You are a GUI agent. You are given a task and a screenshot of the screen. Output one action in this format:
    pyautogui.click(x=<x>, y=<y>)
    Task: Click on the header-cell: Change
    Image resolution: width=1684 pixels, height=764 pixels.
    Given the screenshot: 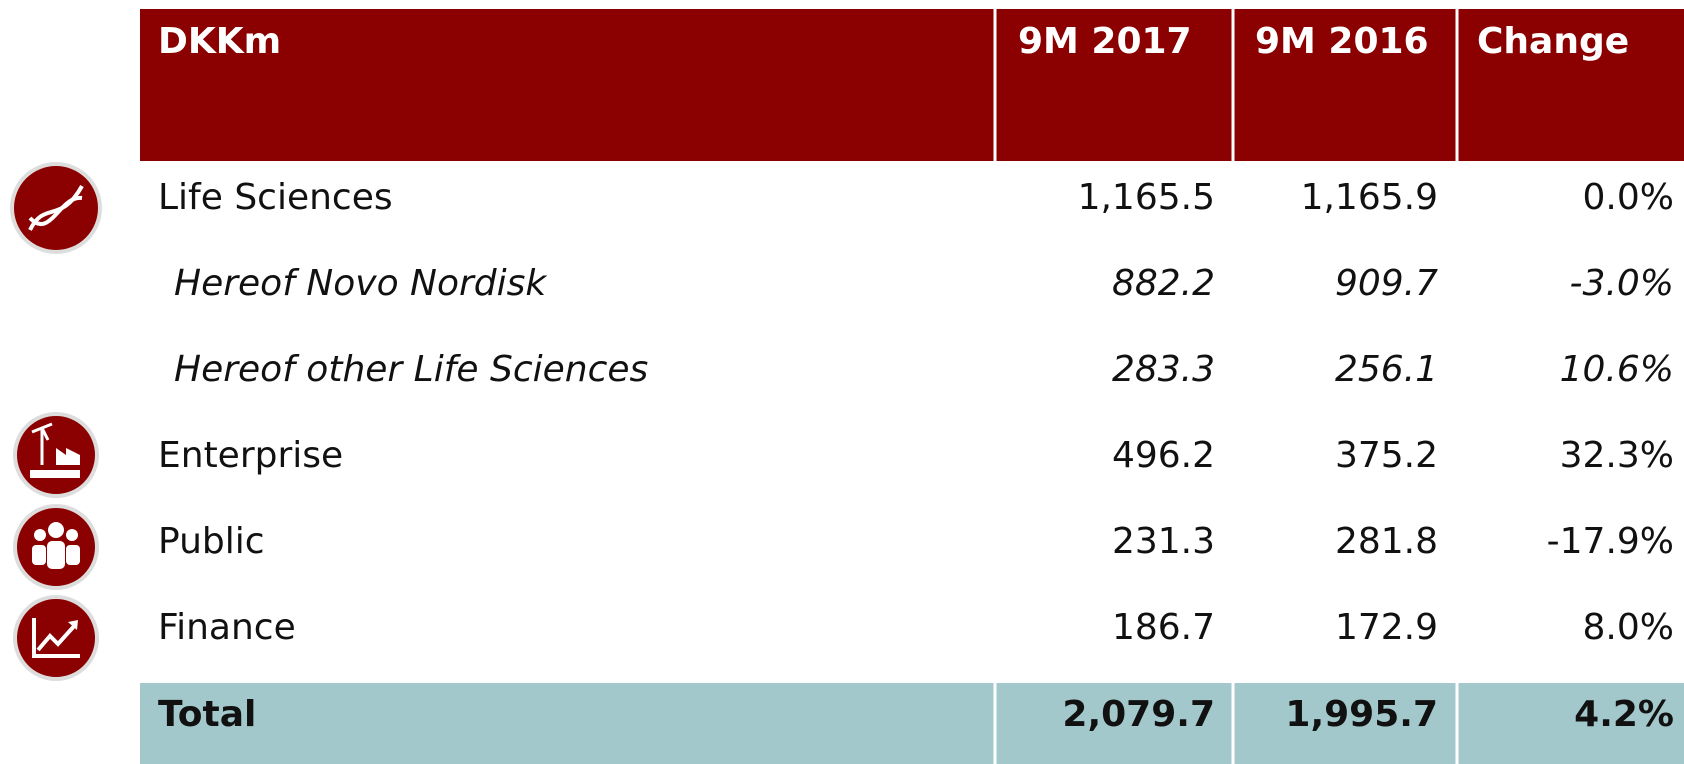 What is the action you would take?
    pyautogui.click(x=1553, y=41)
    